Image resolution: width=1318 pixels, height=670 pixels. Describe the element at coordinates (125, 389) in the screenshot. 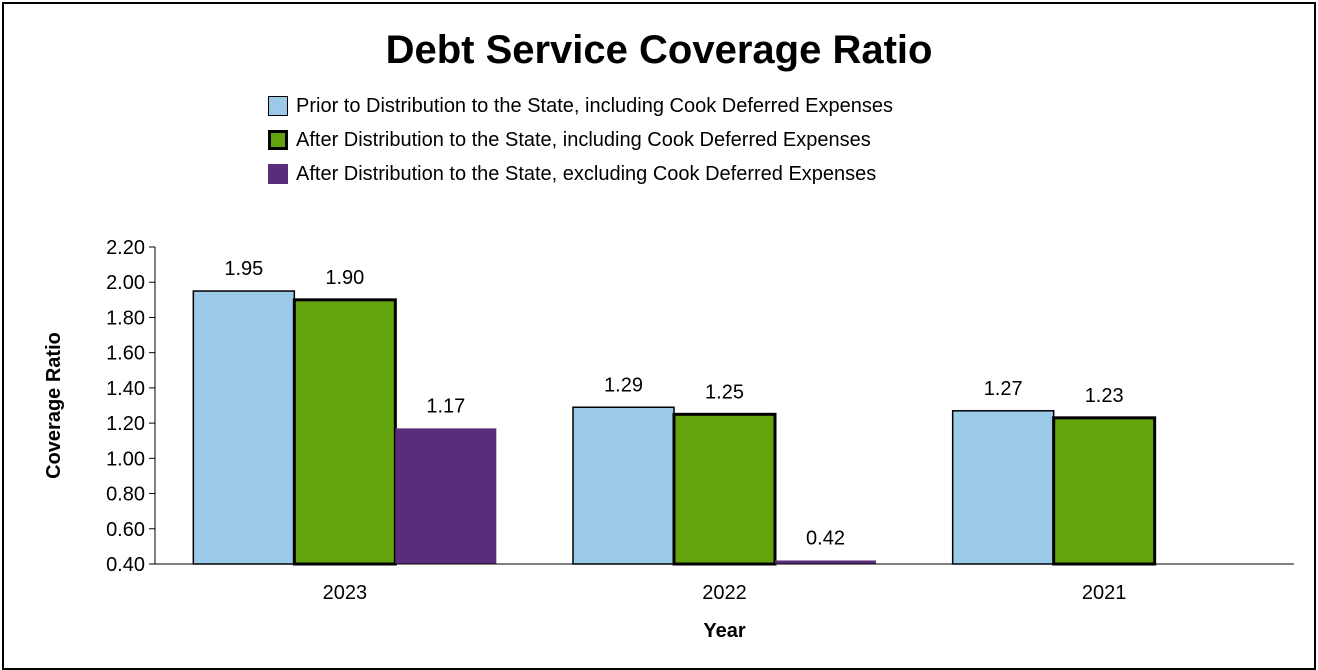

I see `y-tick-label: 1.40` at that location.